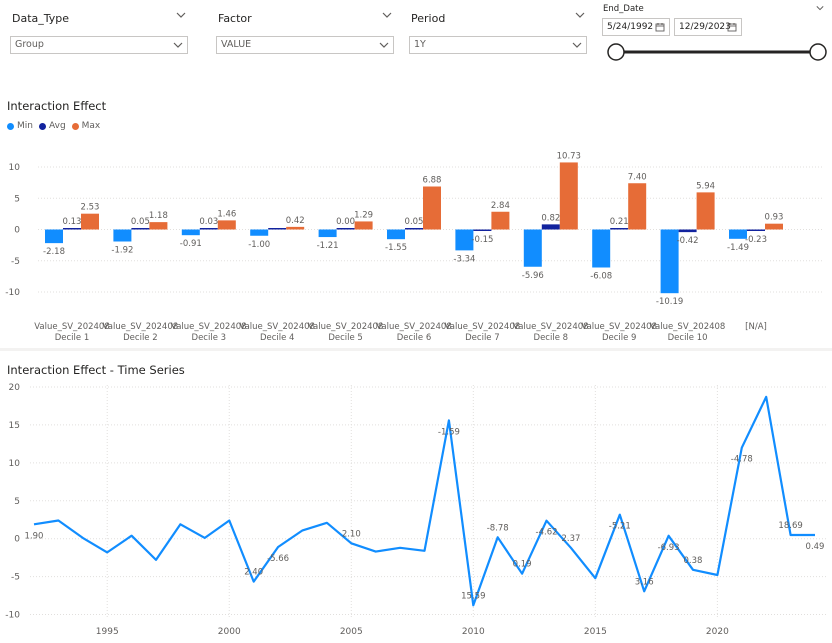 Image resolution: width=832 pixels, height=643 pixels. What do you see at coordinates (550, 218) in the screenshot?
I see `data-label: 0.82` at bounding box center [550, 218].